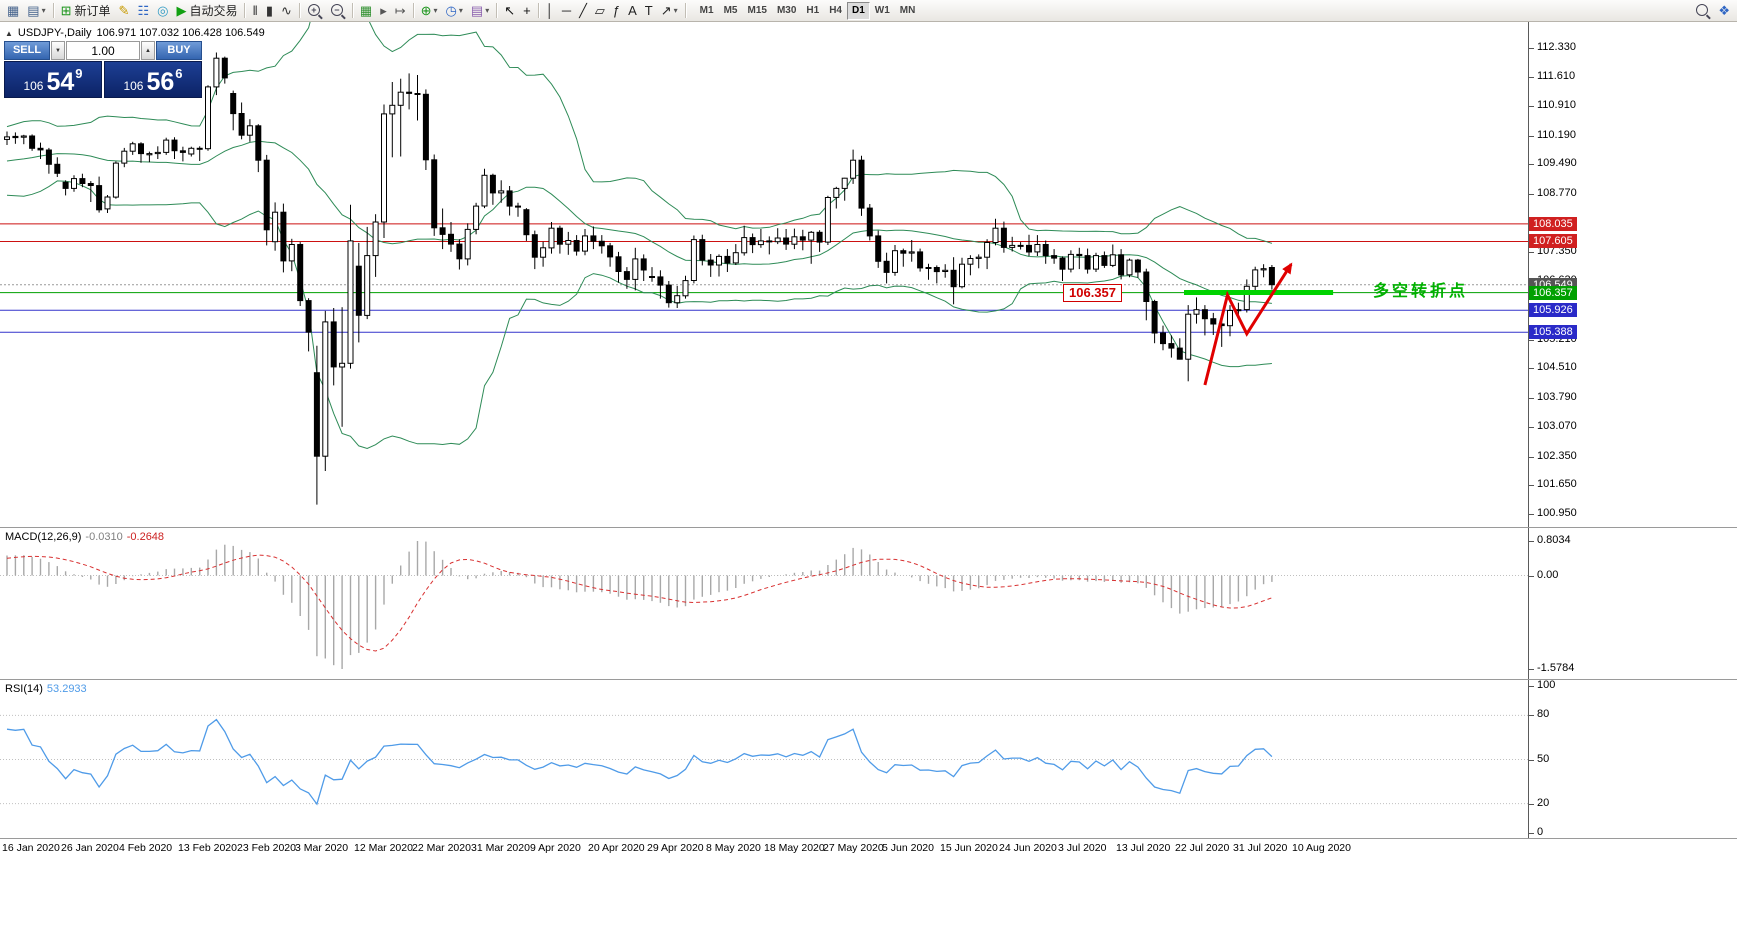 The image size is (1737, 946). What do you see at coordinates (480, 10) in the screenshot?
I see `templates-button: ▤ ▾` at bounding box center [480, 10].